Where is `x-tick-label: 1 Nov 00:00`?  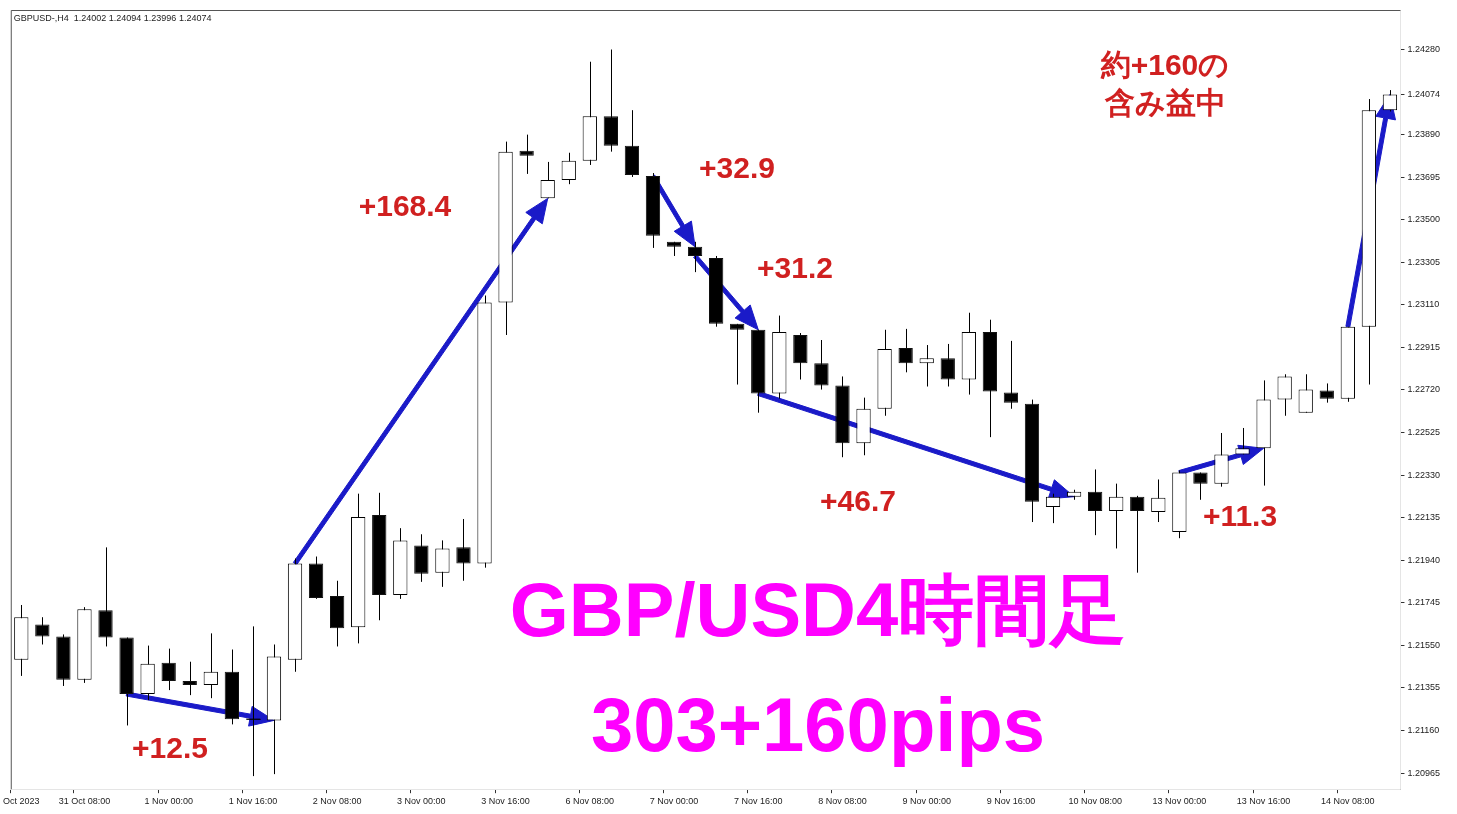
x-tick-label: 1 Nov 00:00 is located at coordinates (168, 801).